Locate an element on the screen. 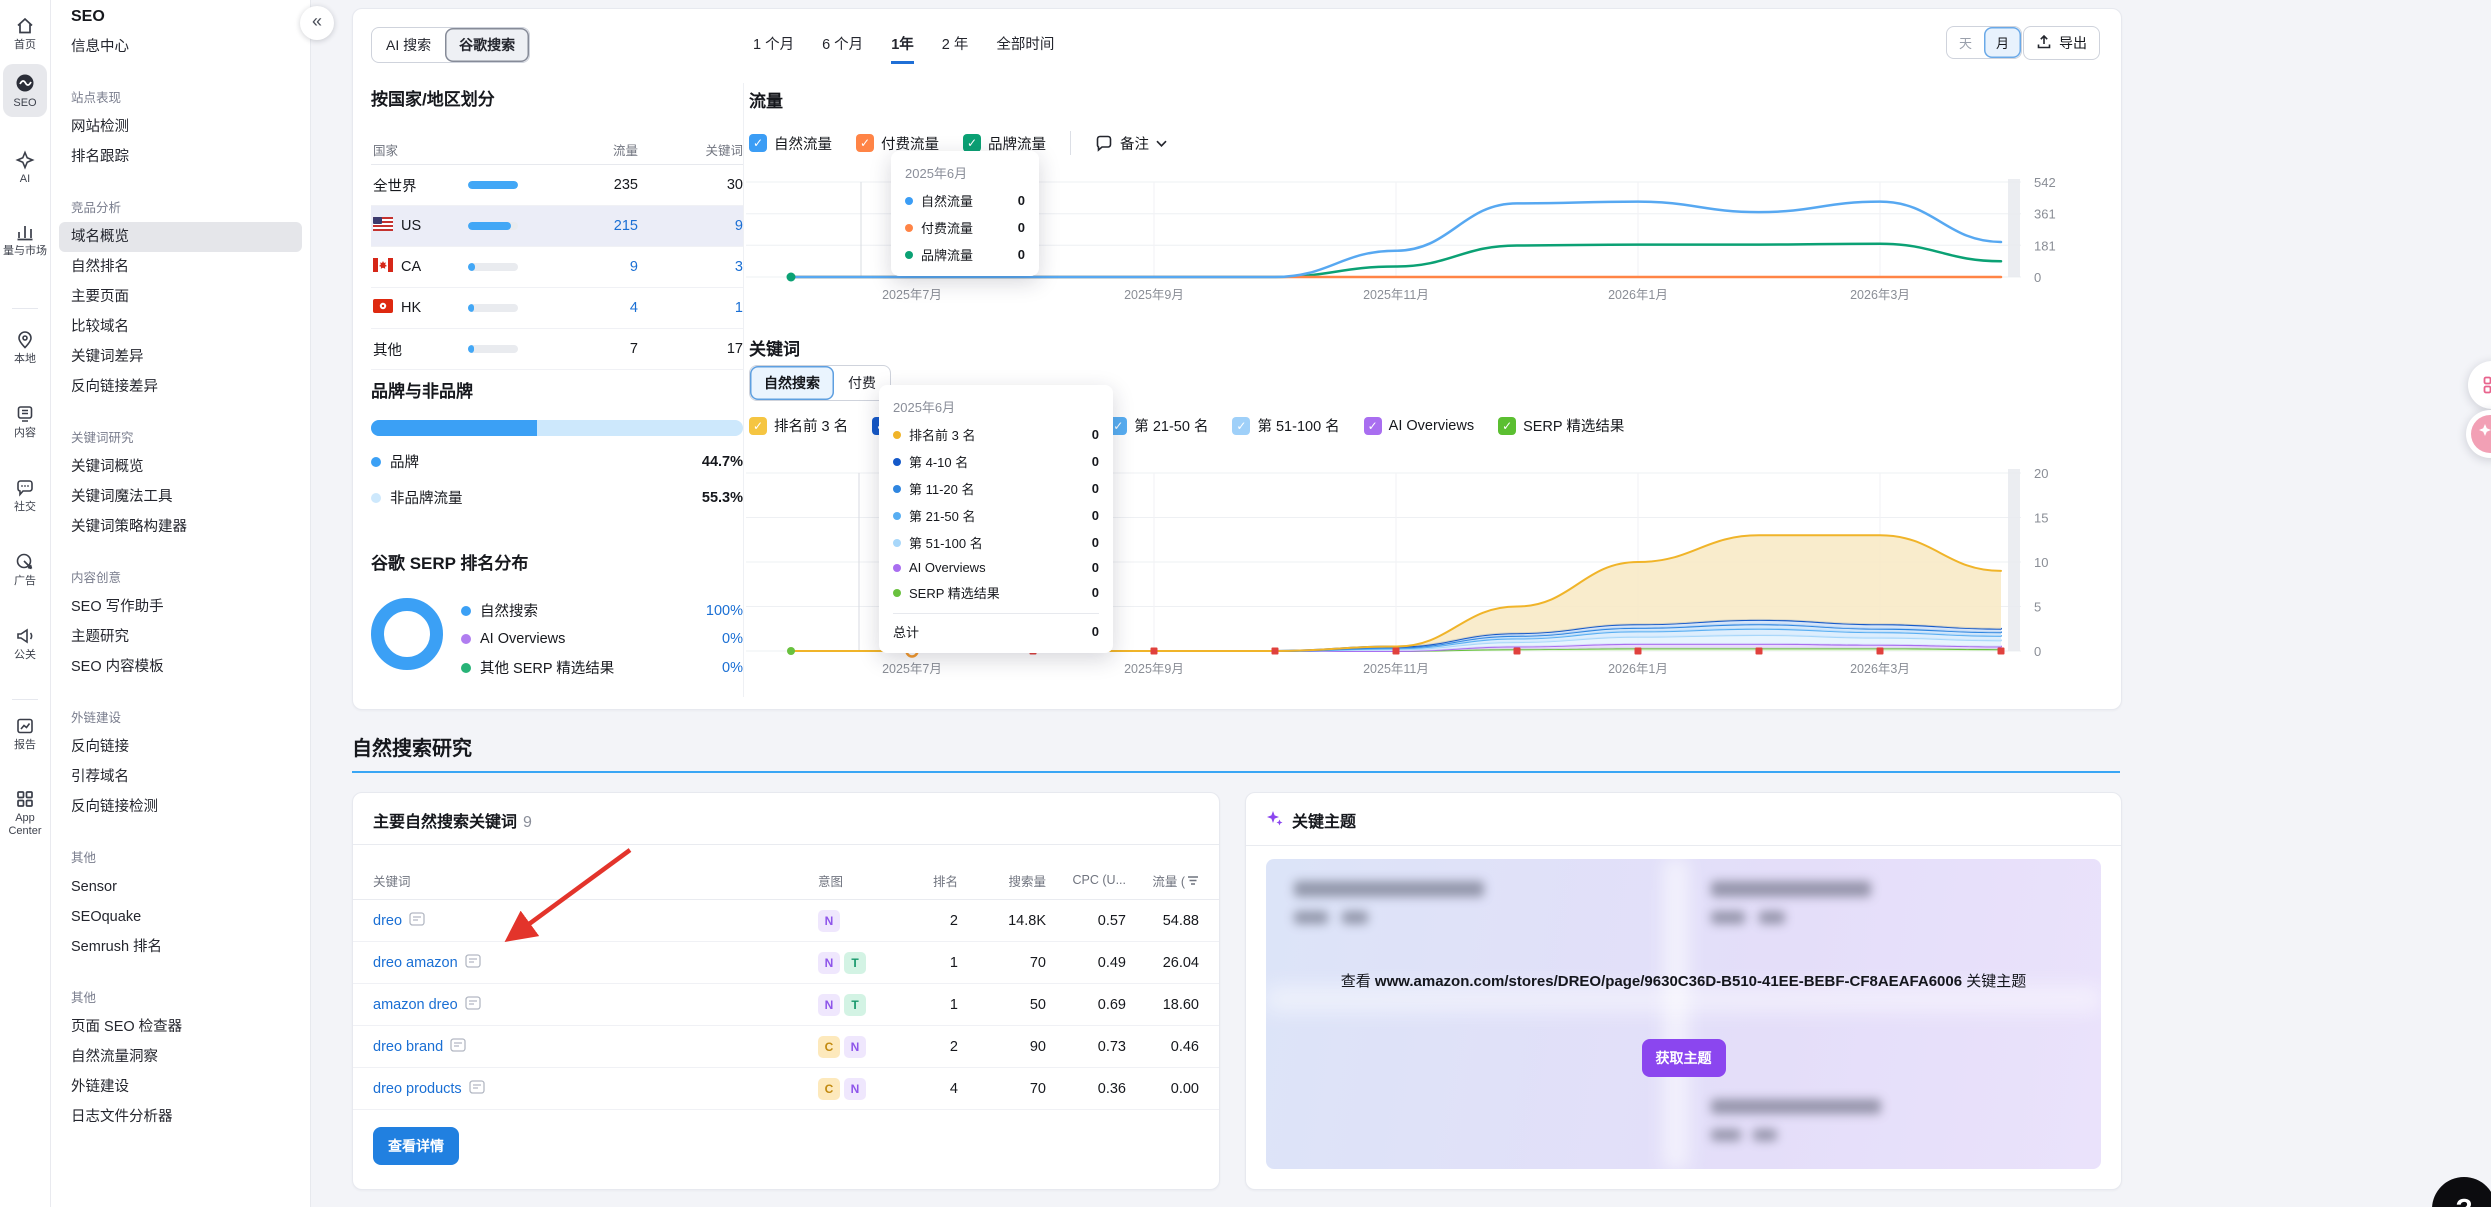 The image size is (2491, 1207). filter-checkbox-SERP 精选结果: ✓ SERP 精选结果 is located at coordinates (1561, 425).